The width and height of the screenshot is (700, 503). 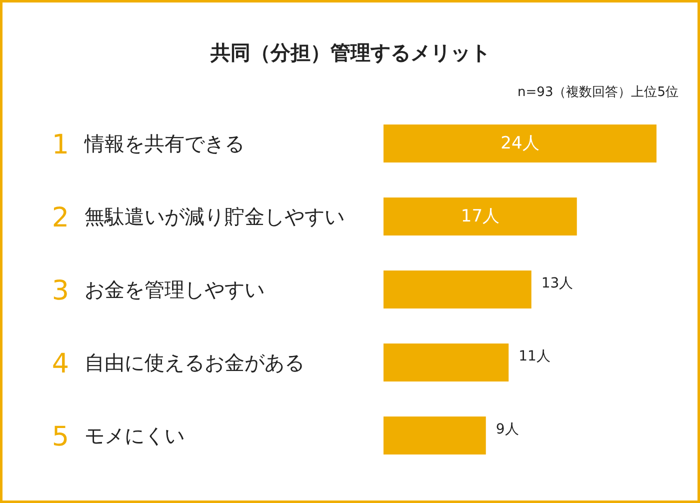 What do you see at coordinates (557, 284) in the screenshot?
I see `data-label: 13人` at bounding box center [557, 284].